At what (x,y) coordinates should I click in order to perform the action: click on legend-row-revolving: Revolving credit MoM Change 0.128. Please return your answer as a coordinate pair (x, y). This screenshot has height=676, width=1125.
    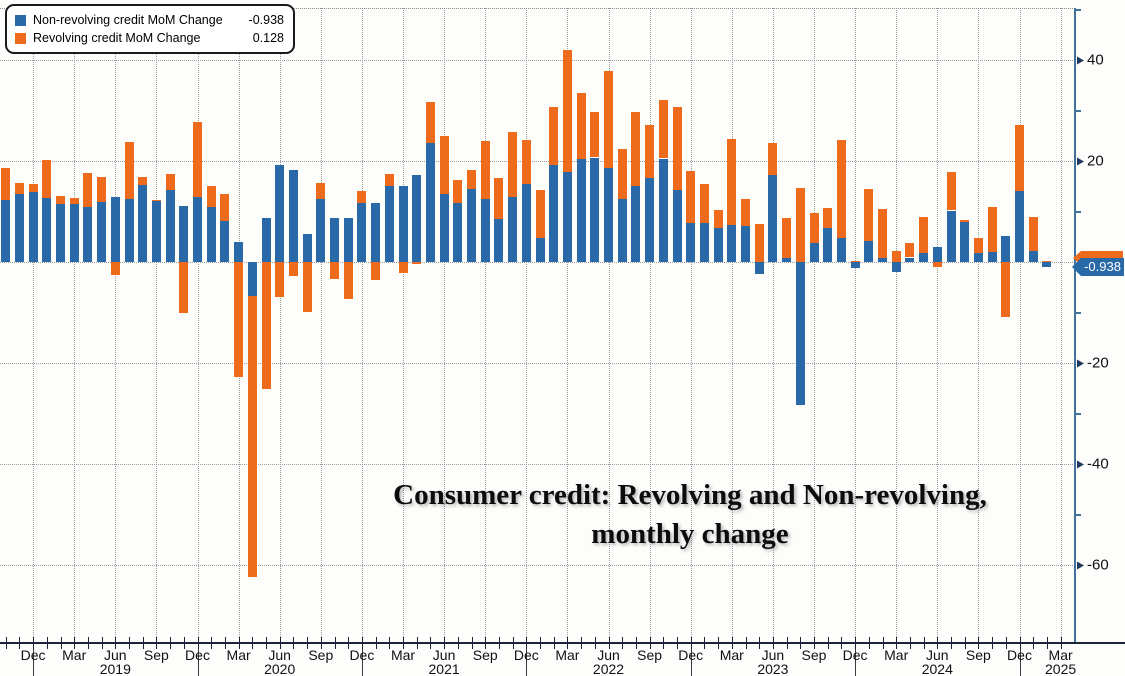
    Looking at the image, I should click on (149, 38).